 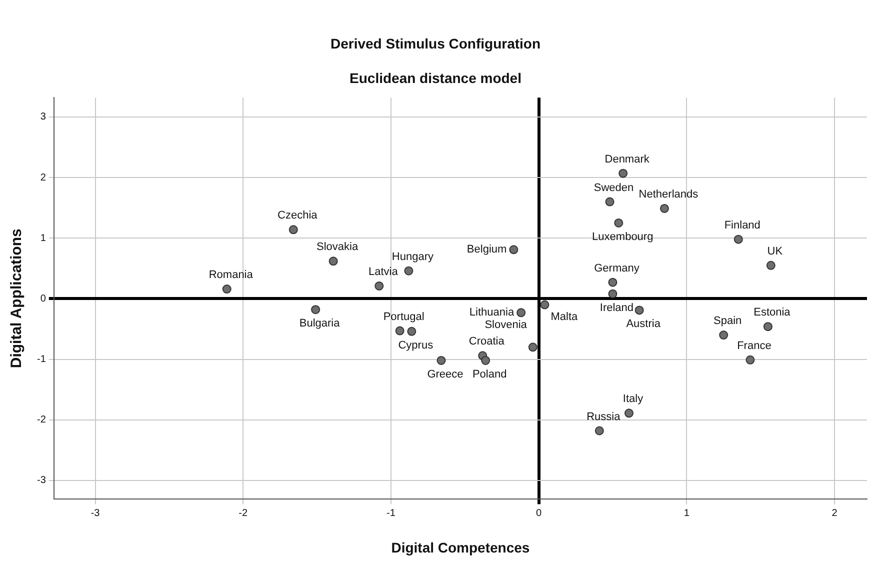 What do you see at coordinates (41, 360) in the screenshot?
I see `y-tick-label: -1` at bounding box center [41, 360].